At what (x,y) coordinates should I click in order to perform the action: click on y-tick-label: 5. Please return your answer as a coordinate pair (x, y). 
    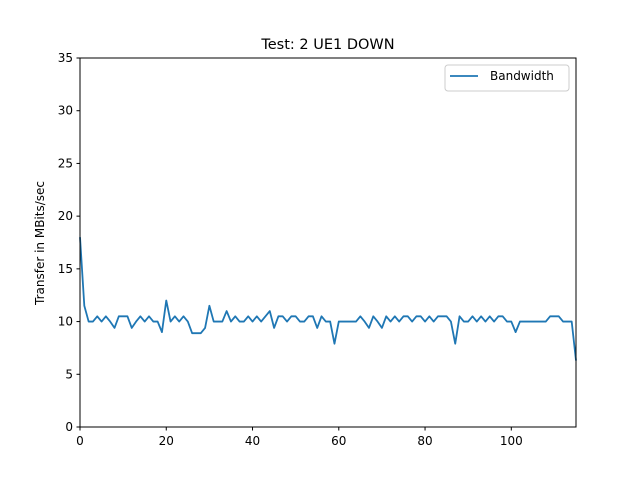
    Looking at the image, I should click on (69, 374).